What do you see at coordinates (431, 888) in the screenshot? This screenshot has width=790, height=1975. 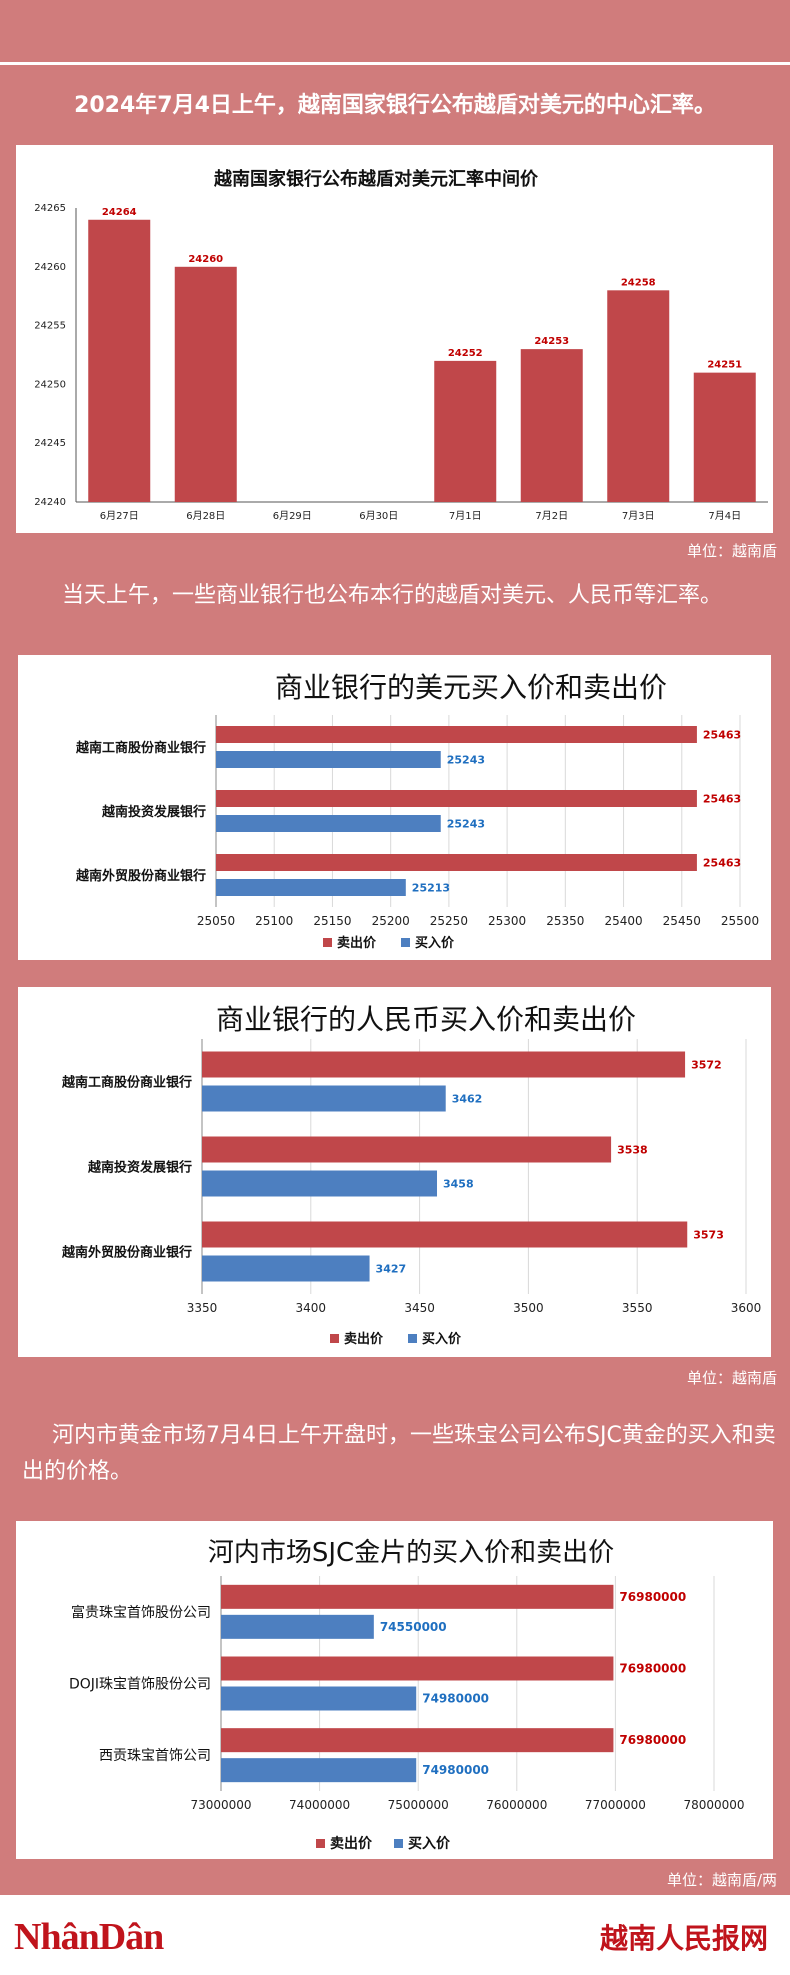 I see `data-label-buy: 25213` at bounding box center [431, 888].